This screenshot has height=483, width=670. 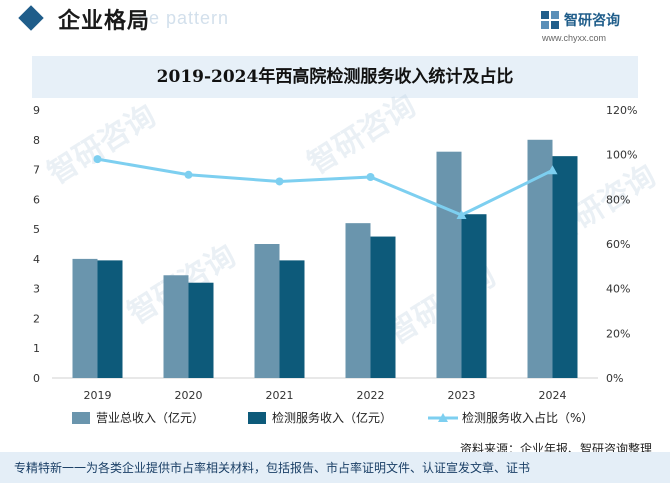 I want to click on x-tick-label: 2020, so click(x=189, y=395).